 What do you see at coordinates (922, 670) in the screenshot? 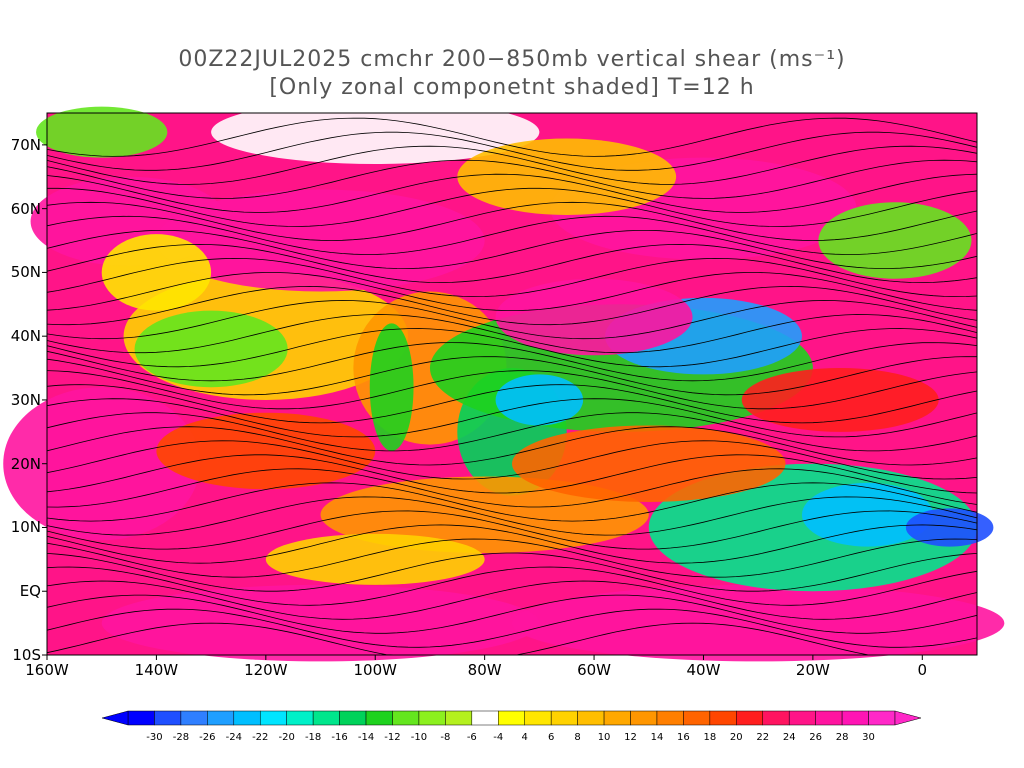
I see `lon-label: 0` at bounding box center [922, 670].